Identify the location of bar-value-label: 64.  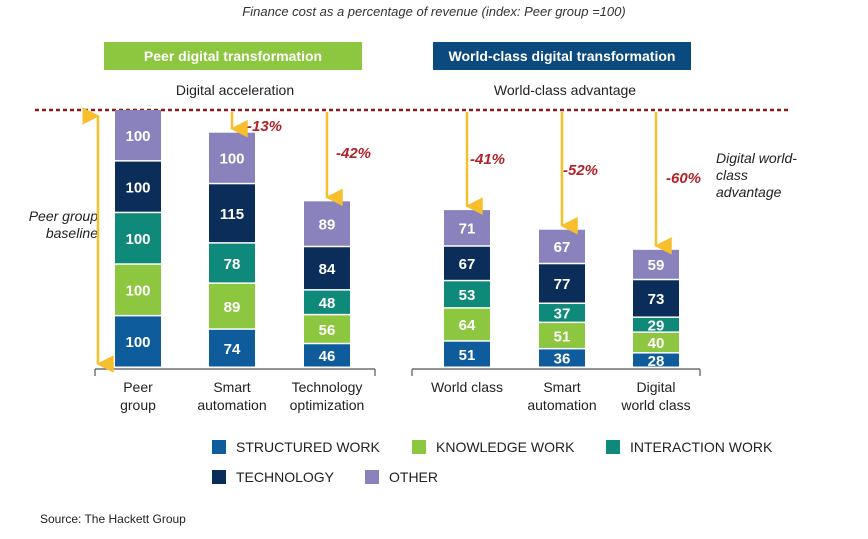
(467, 325).